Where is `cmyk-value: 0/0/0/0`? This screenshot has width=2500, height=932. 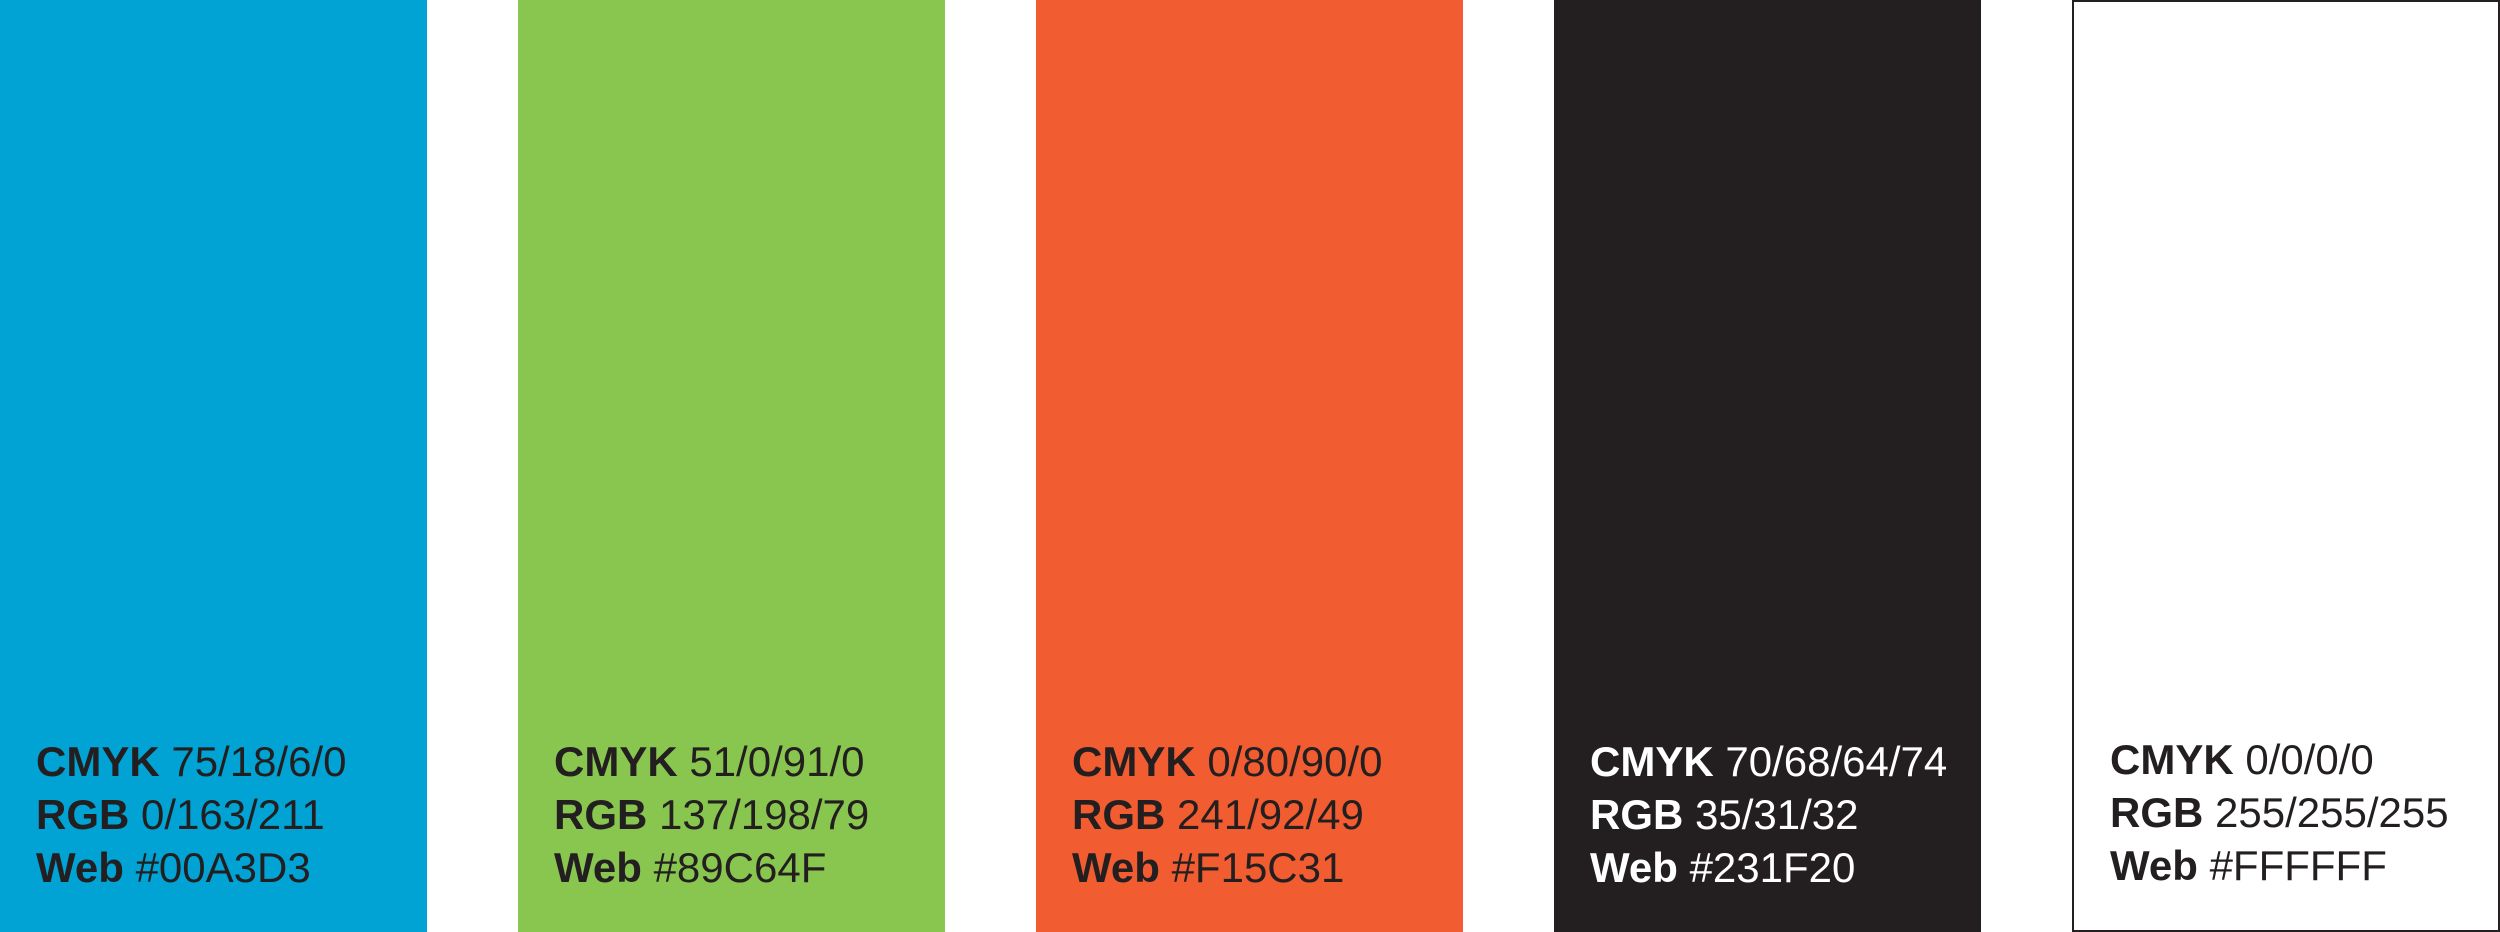
cmyk-value: 0/0/0/0 is located at coordinates (2309, 759).